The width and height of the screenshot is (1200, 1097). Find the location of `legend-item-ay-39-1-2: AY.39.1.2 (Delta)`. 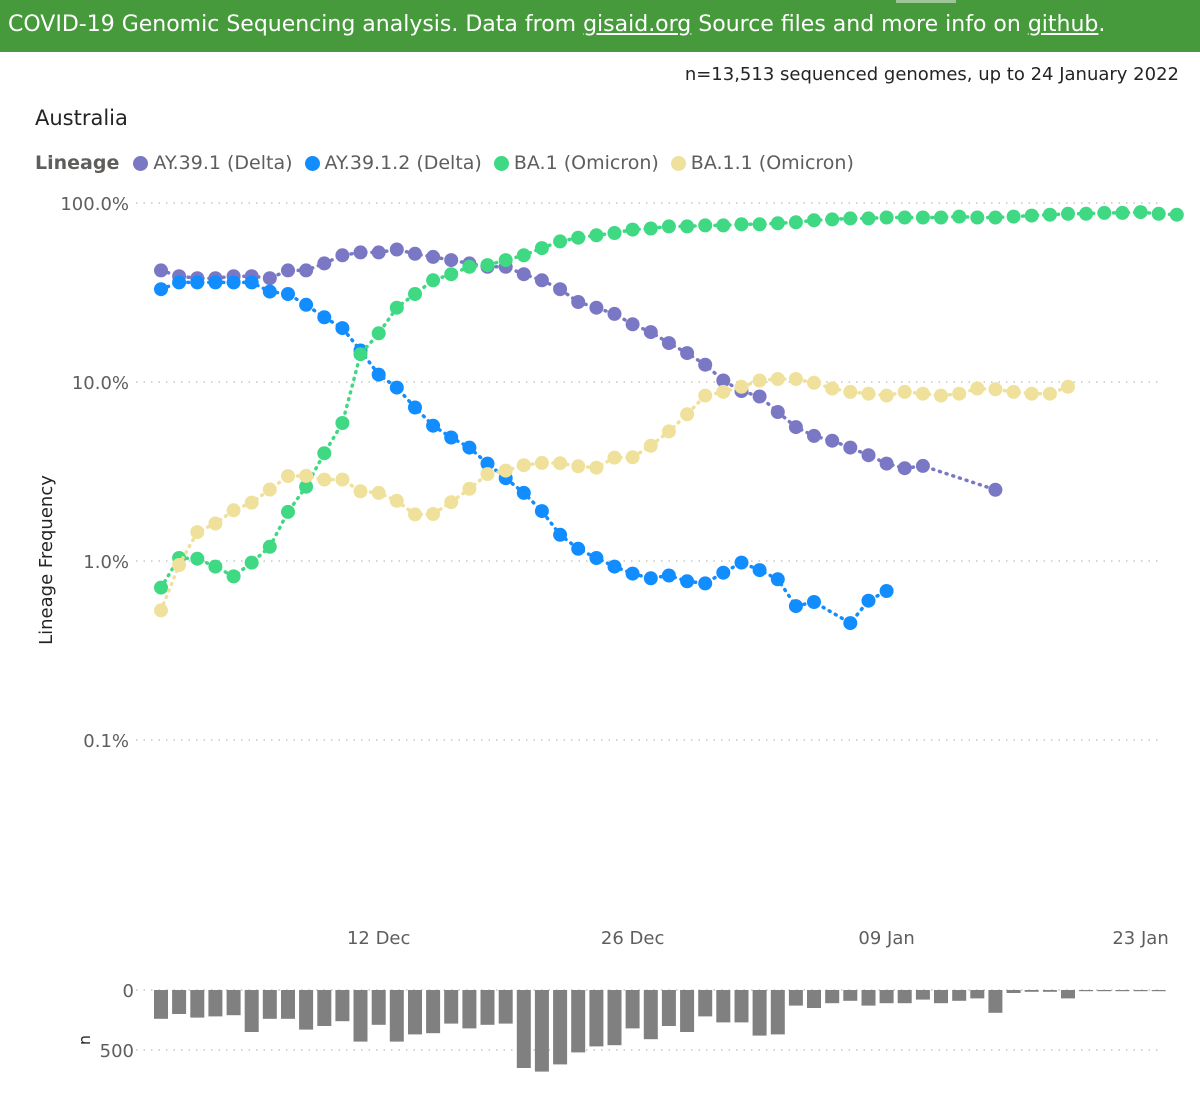

legend-item-ay-39-1-2: AY.39.1.2 (Delta) is located at coordinates (393, 163).